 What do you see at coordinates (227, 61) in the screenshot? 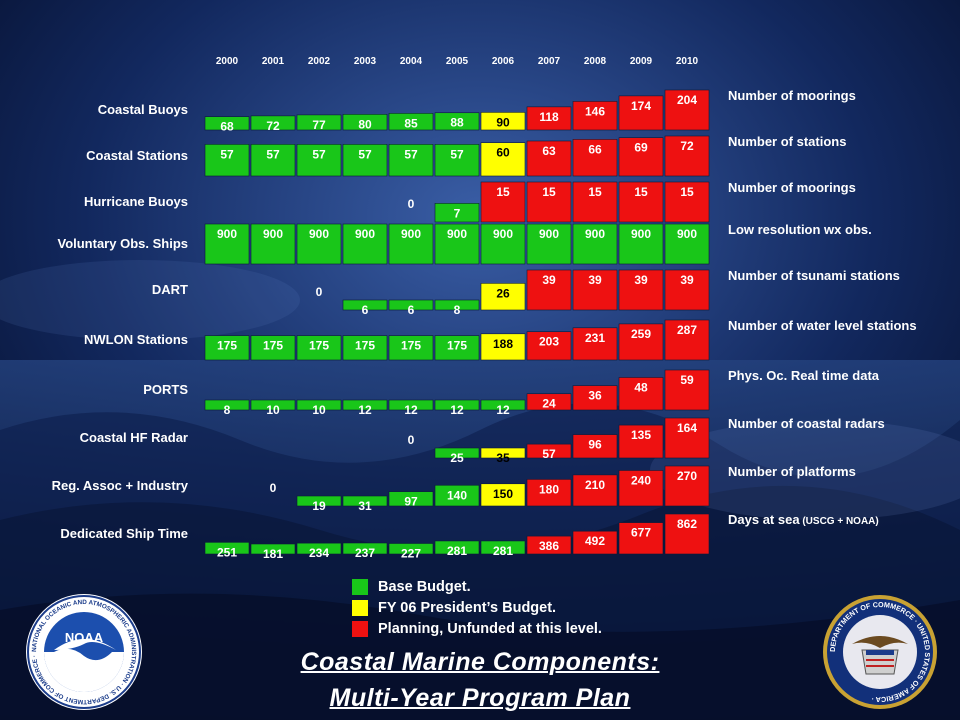
I see `year-label-2000: 2000` at bounding box center [227, 61].